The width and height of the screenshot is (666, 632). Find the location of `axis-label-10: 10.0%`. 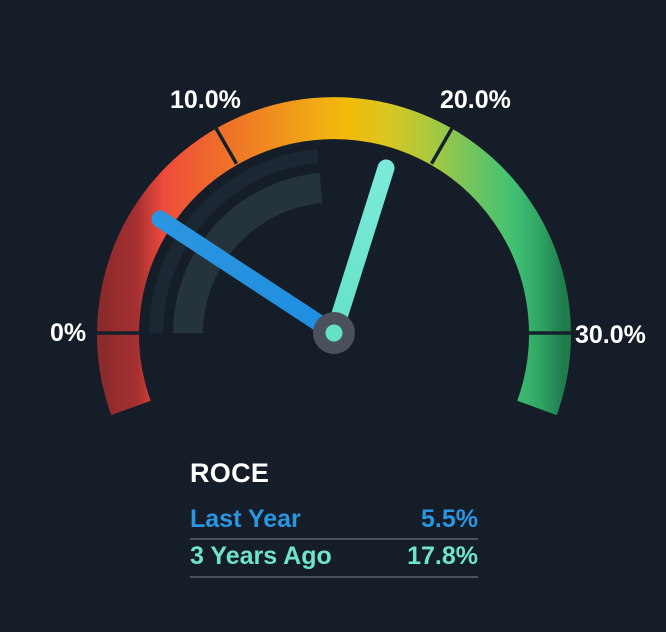

axis-label-10: 10.0% is located at coordinates (205, 100).